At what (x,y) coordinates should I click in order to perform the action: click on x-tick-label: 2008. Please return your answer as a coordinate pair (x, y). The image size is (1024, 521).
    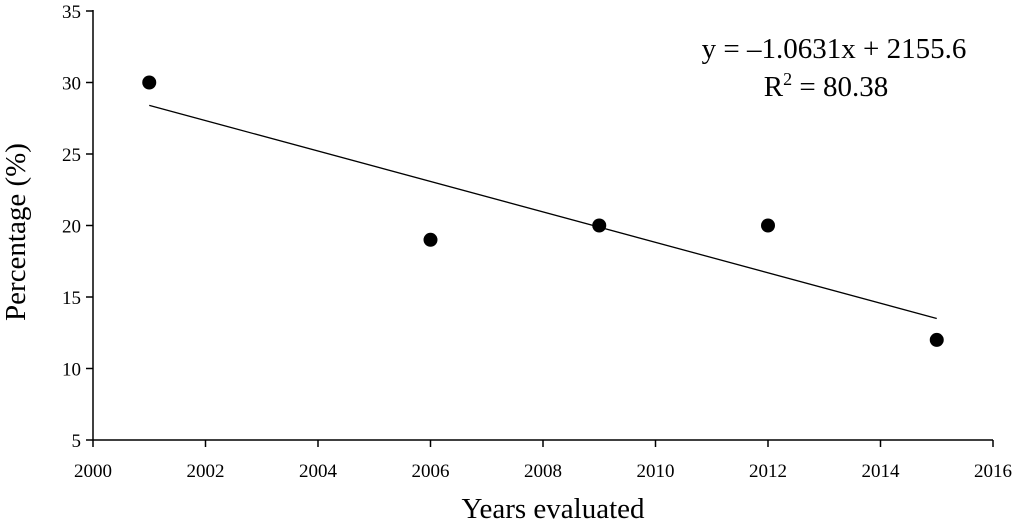
    Looking at the image, I should click on (543, 471).